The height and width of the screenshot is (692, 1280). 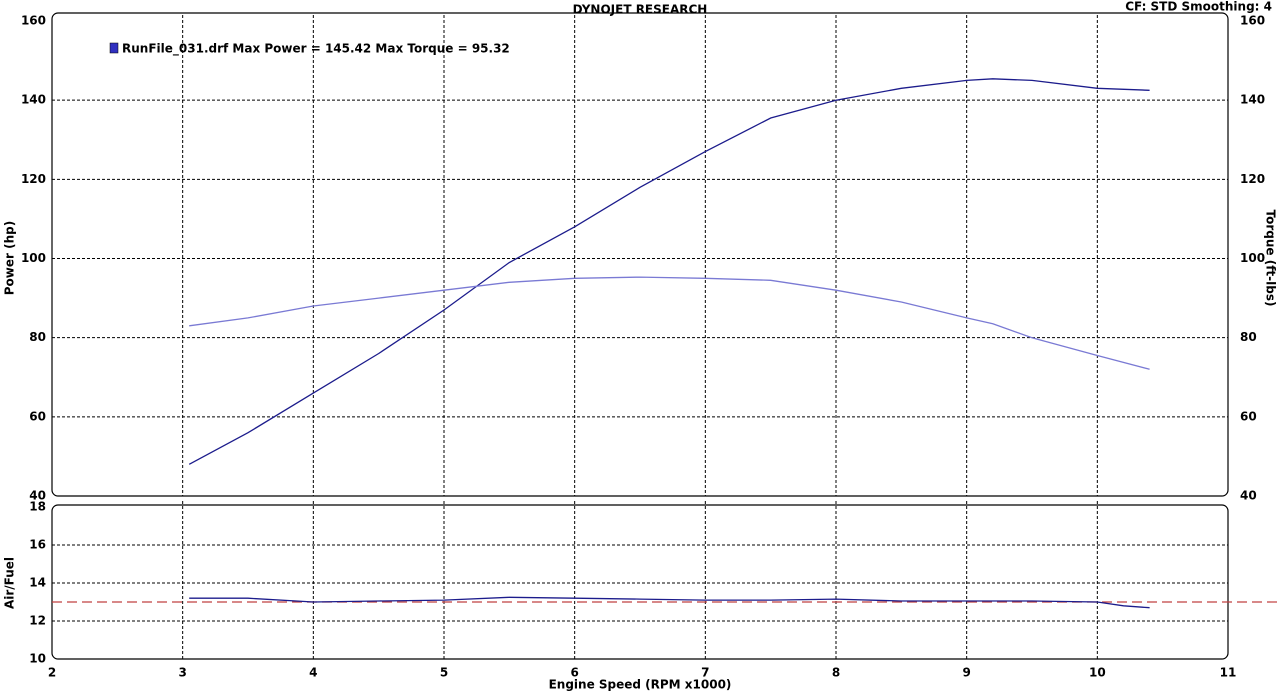 I want to click on x-tick-label: 2, so click(x=52, y=673).